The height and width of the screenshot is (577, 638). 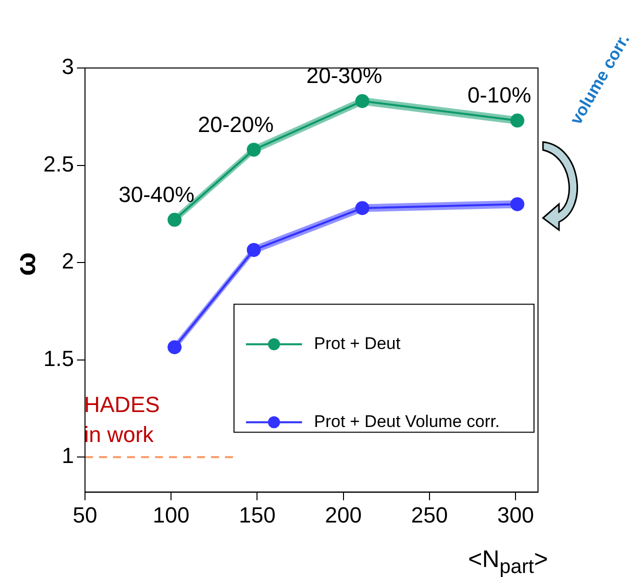 I want to click on x-tick-label: 100, so click(x=171, y=515).